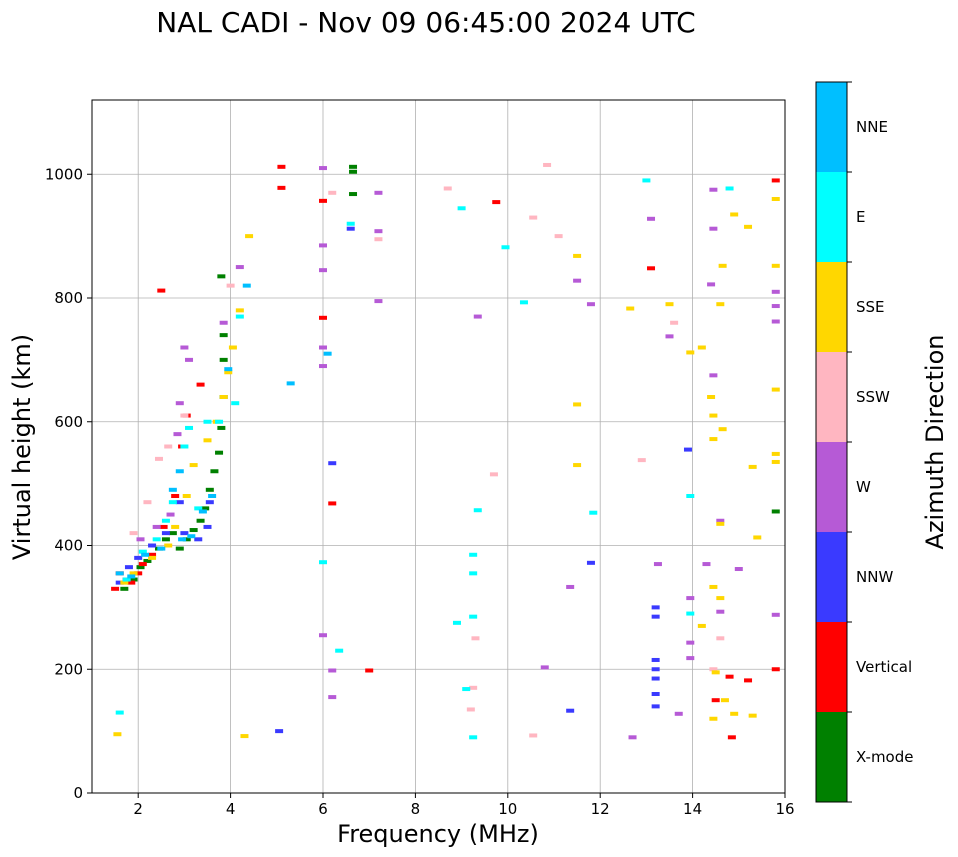  I want to click on x-tick-label: 14, so click(692, 809).